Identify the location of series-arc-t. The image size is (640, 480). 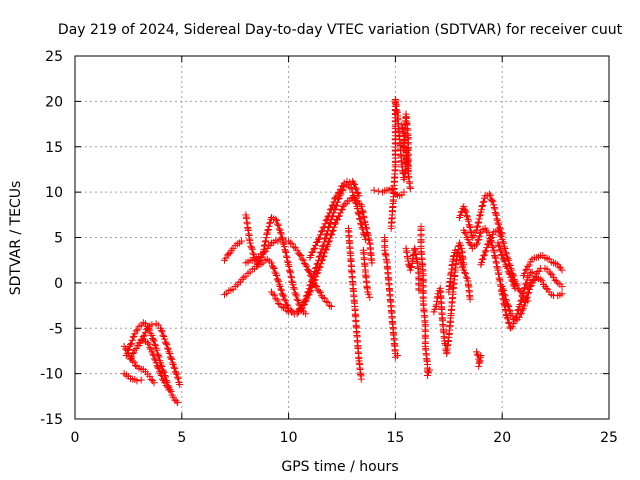
(425, 301).